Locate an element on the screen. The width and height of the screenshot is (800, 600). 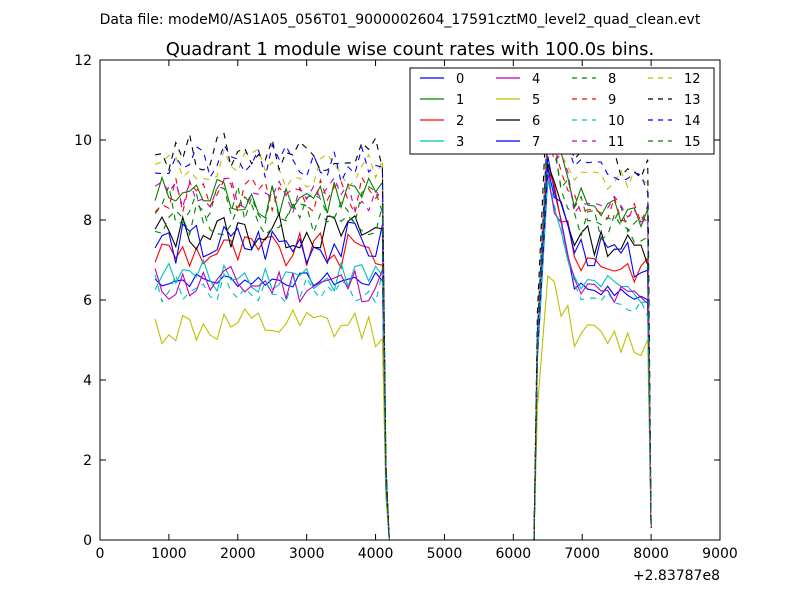
x-tick-label: 2000 is located at coordinates (238, 554).